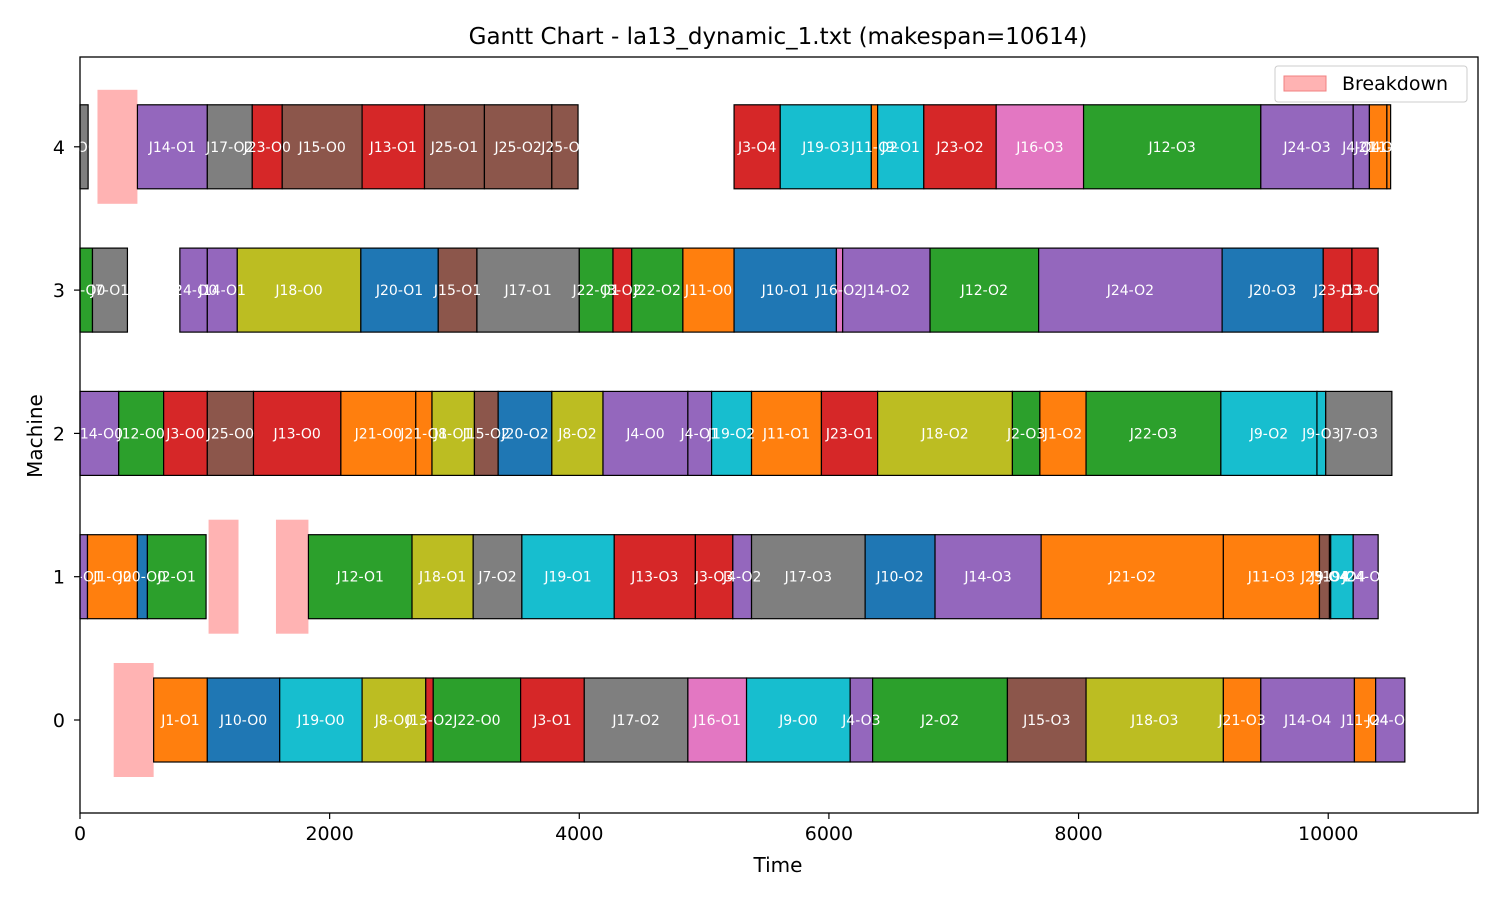 The width and height of the screenshot is (1500, 900). Describe the element at coordinates (1153, 434) in the screenshot. I see `operation-label: J22-O3` at that location.